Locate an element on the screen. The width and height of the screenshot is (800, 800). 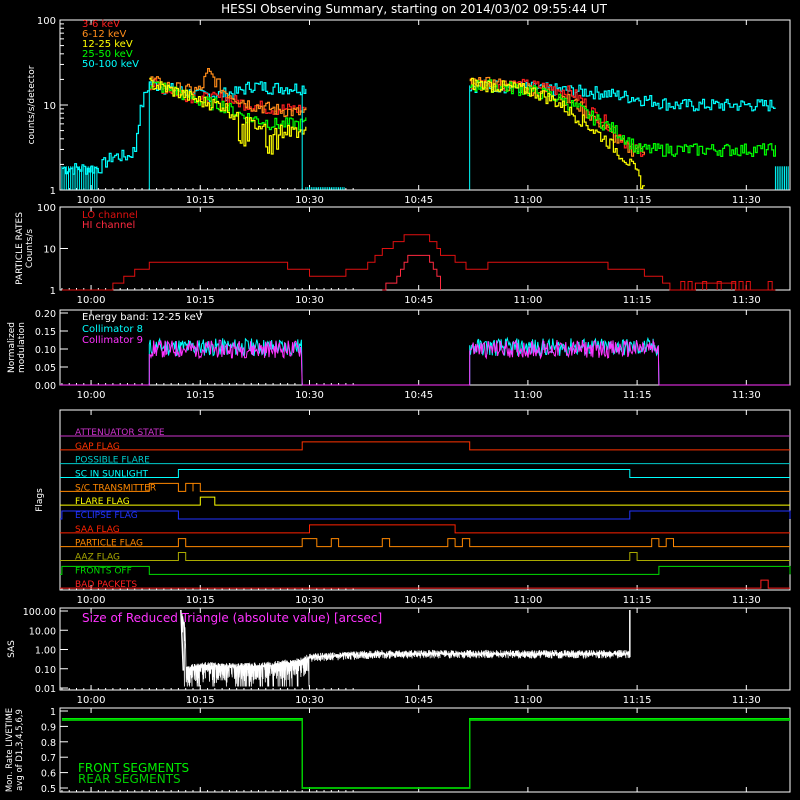
flag-label: GAP FLAG is located at coordinates (97, 447).